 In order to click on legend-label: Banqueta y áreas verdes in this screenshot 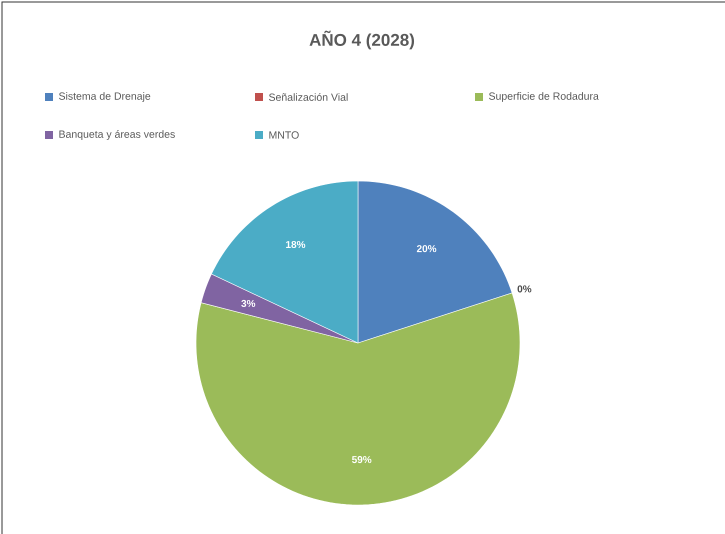, I will do `click(117, 135)`.